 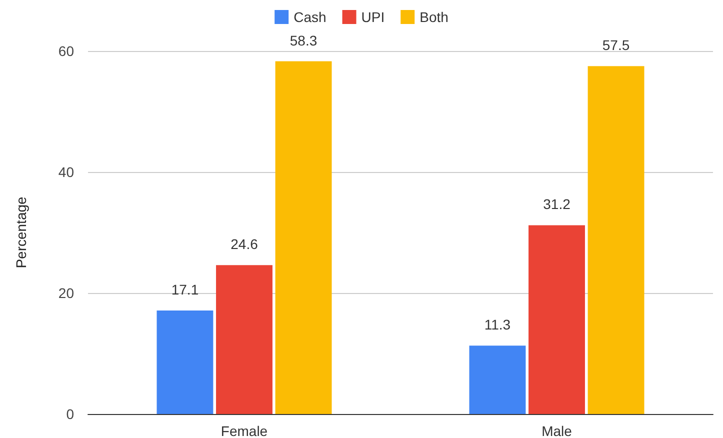 What do you see at coordinates (66, 172) in the screenshot?
I see `y-tick-label: 40` at bounding box center [66, 172].